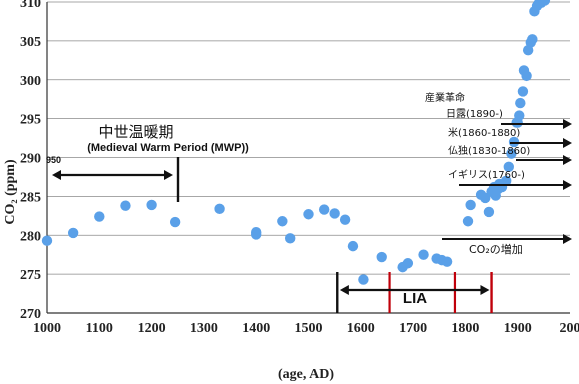  What do you see at coordinates (30, 5) in the screenshot?
I see `y-tick-label: 310` at bounding box center [30, 5].